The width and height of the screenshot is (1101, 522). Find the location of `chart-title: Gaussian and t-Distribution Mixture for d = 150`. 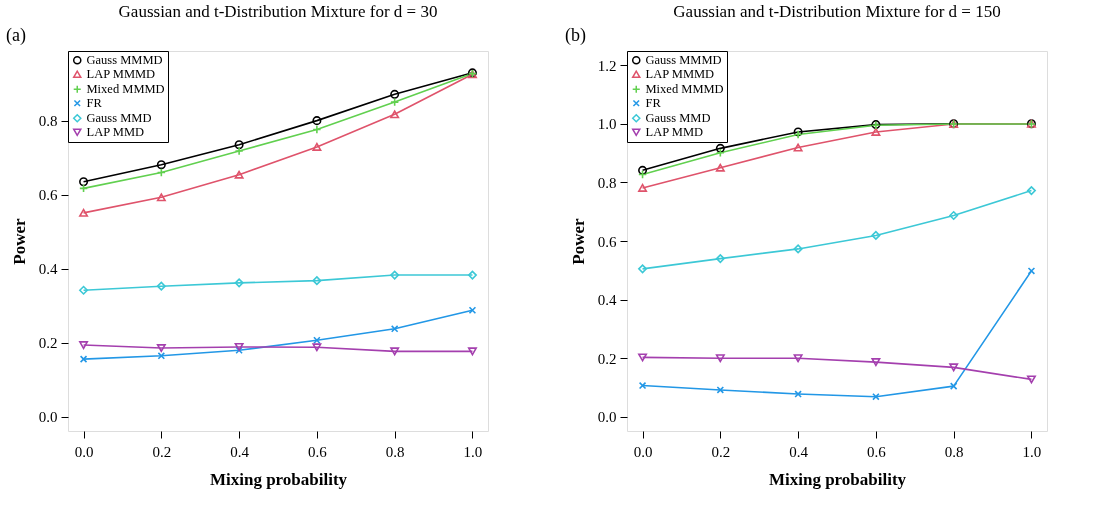

chart-title: Gaussian and t-Distribution Mixture for d = 150 is located at coordinates (837, 11).